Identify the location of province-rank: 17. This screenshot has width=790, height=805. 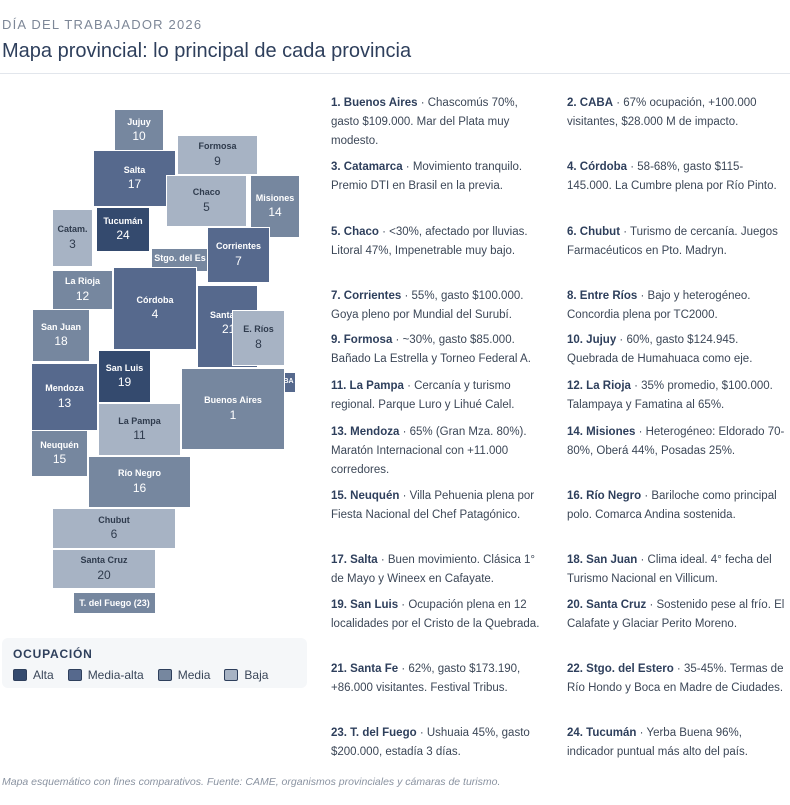
(134, 184).